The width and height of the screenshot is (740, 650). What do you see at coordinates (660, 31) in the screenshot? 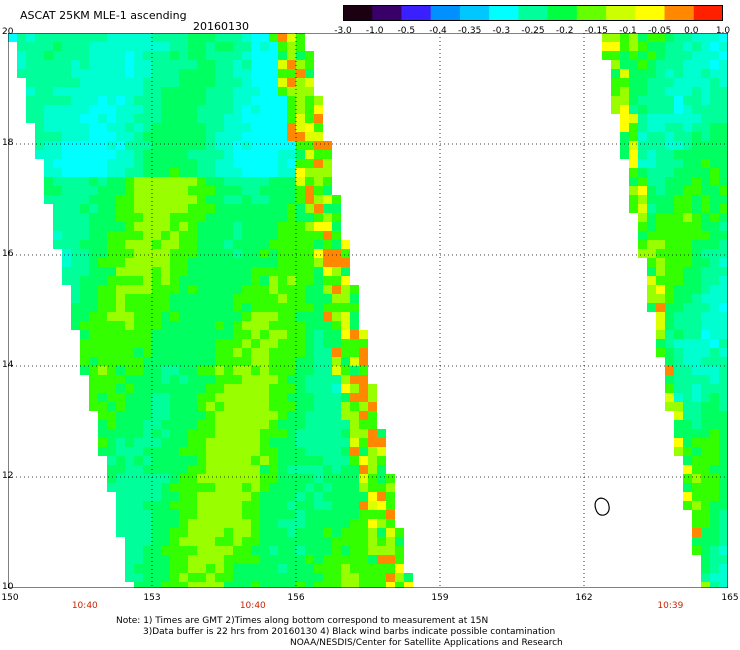
I see `colorbar-tick-label: -0.05` at bounding box center [660, 31].